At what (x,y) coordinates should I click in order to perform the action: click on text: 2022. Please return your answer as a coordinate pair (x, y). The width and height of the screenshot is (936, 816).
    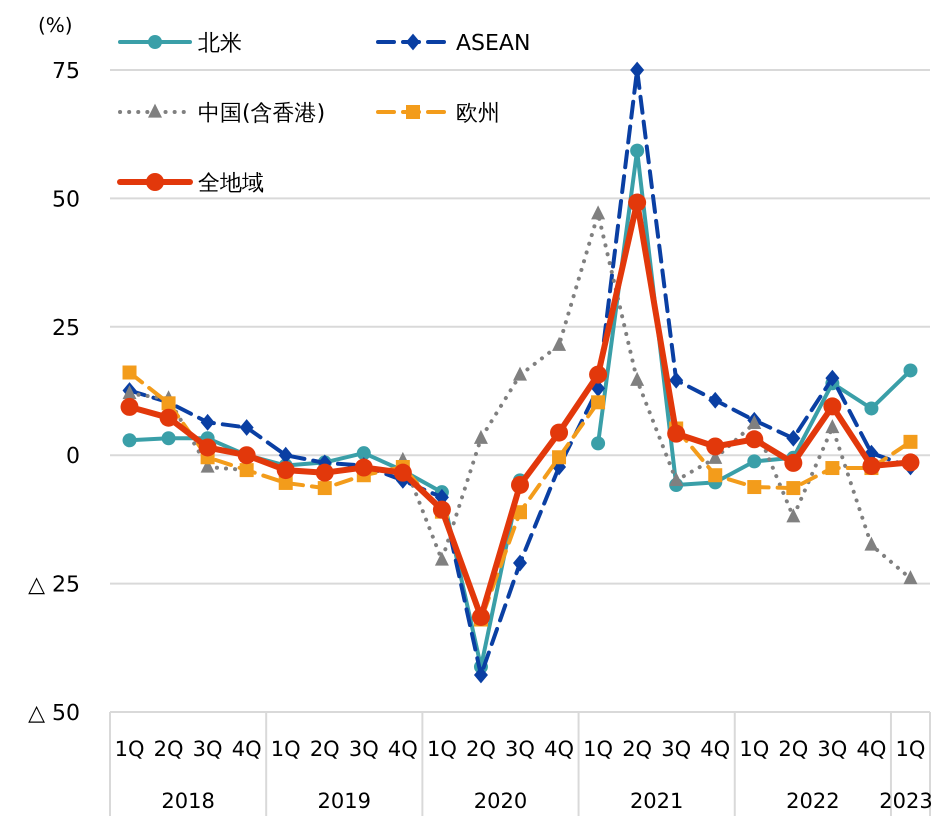
    Looking at the image, I should click on (813, 801).